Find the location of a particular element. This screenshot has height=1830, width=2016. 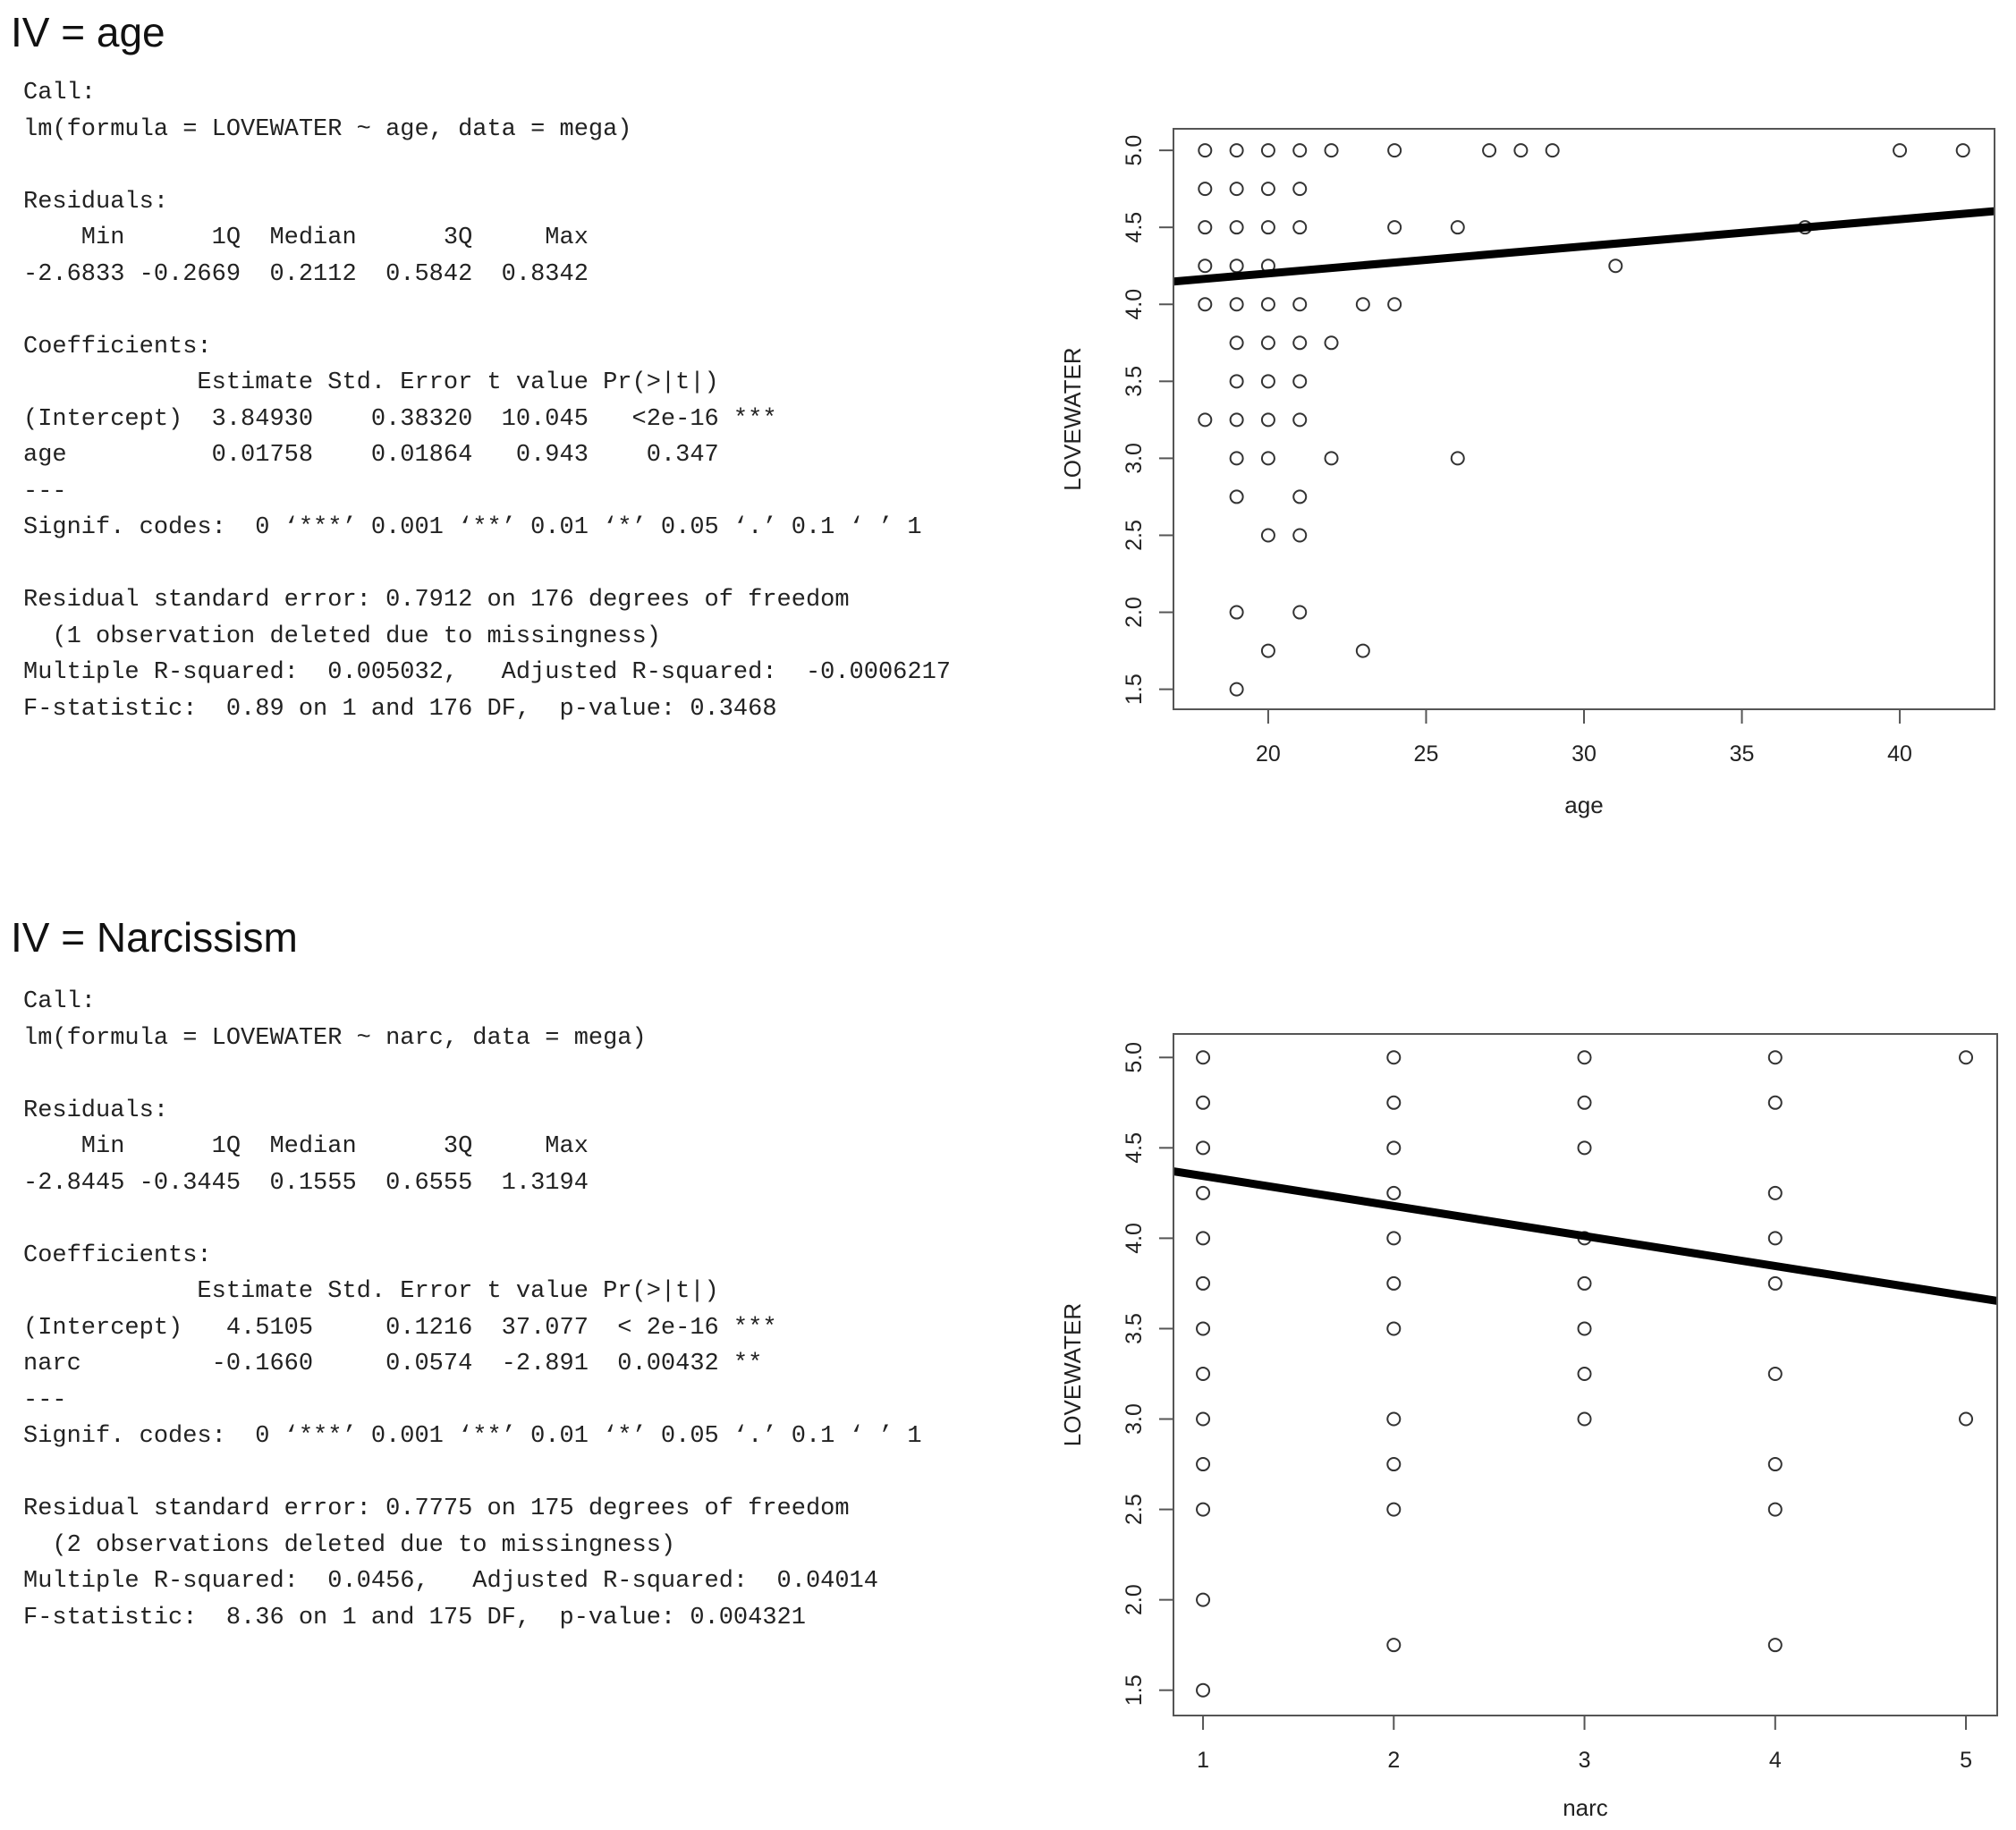

x-tick-label: 25 is located at coordinates (1426, 754).